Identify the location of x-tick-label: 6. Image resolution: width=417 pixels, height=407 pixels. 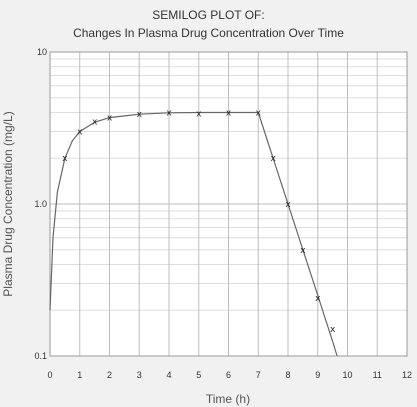
(228, 375).